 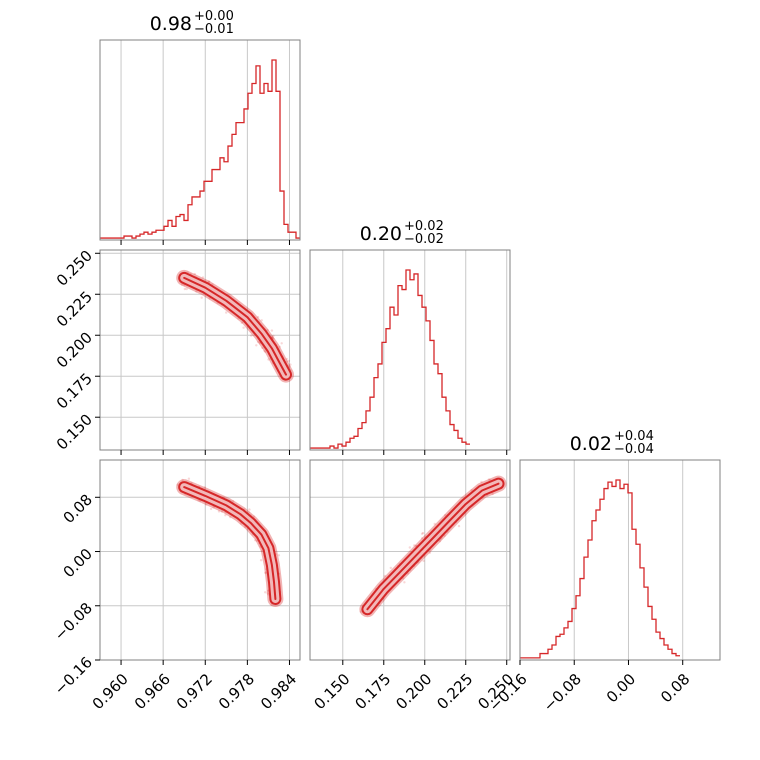 What do you see at coordinates (381, 234) in the screenshot?
I see `title-value: 0.20` at bounding box center [381, 234].